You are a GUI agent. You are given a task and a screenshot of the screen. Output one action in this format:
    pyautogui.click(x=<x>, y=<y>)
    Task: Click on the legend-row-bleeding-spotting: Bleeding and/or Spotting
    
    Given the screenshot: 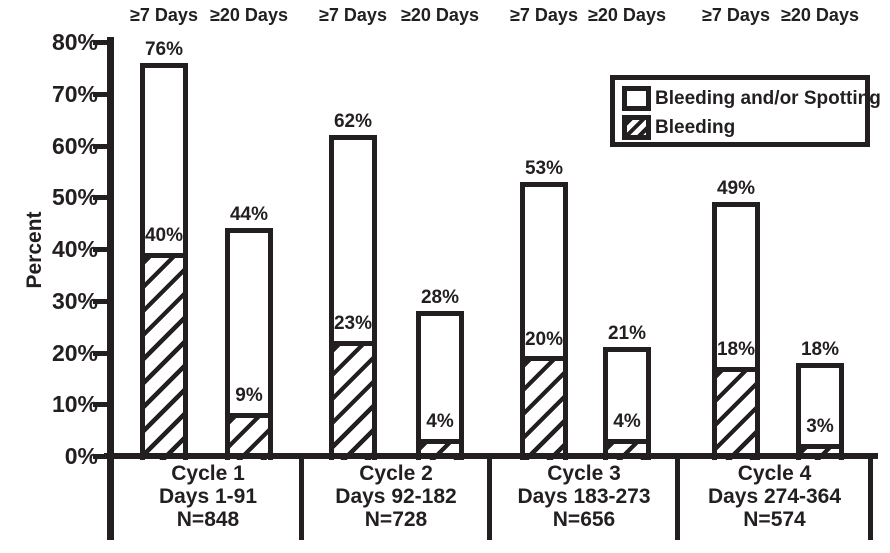 What is the action you would take?
    pyautogui.click(x=751, y=98)
    